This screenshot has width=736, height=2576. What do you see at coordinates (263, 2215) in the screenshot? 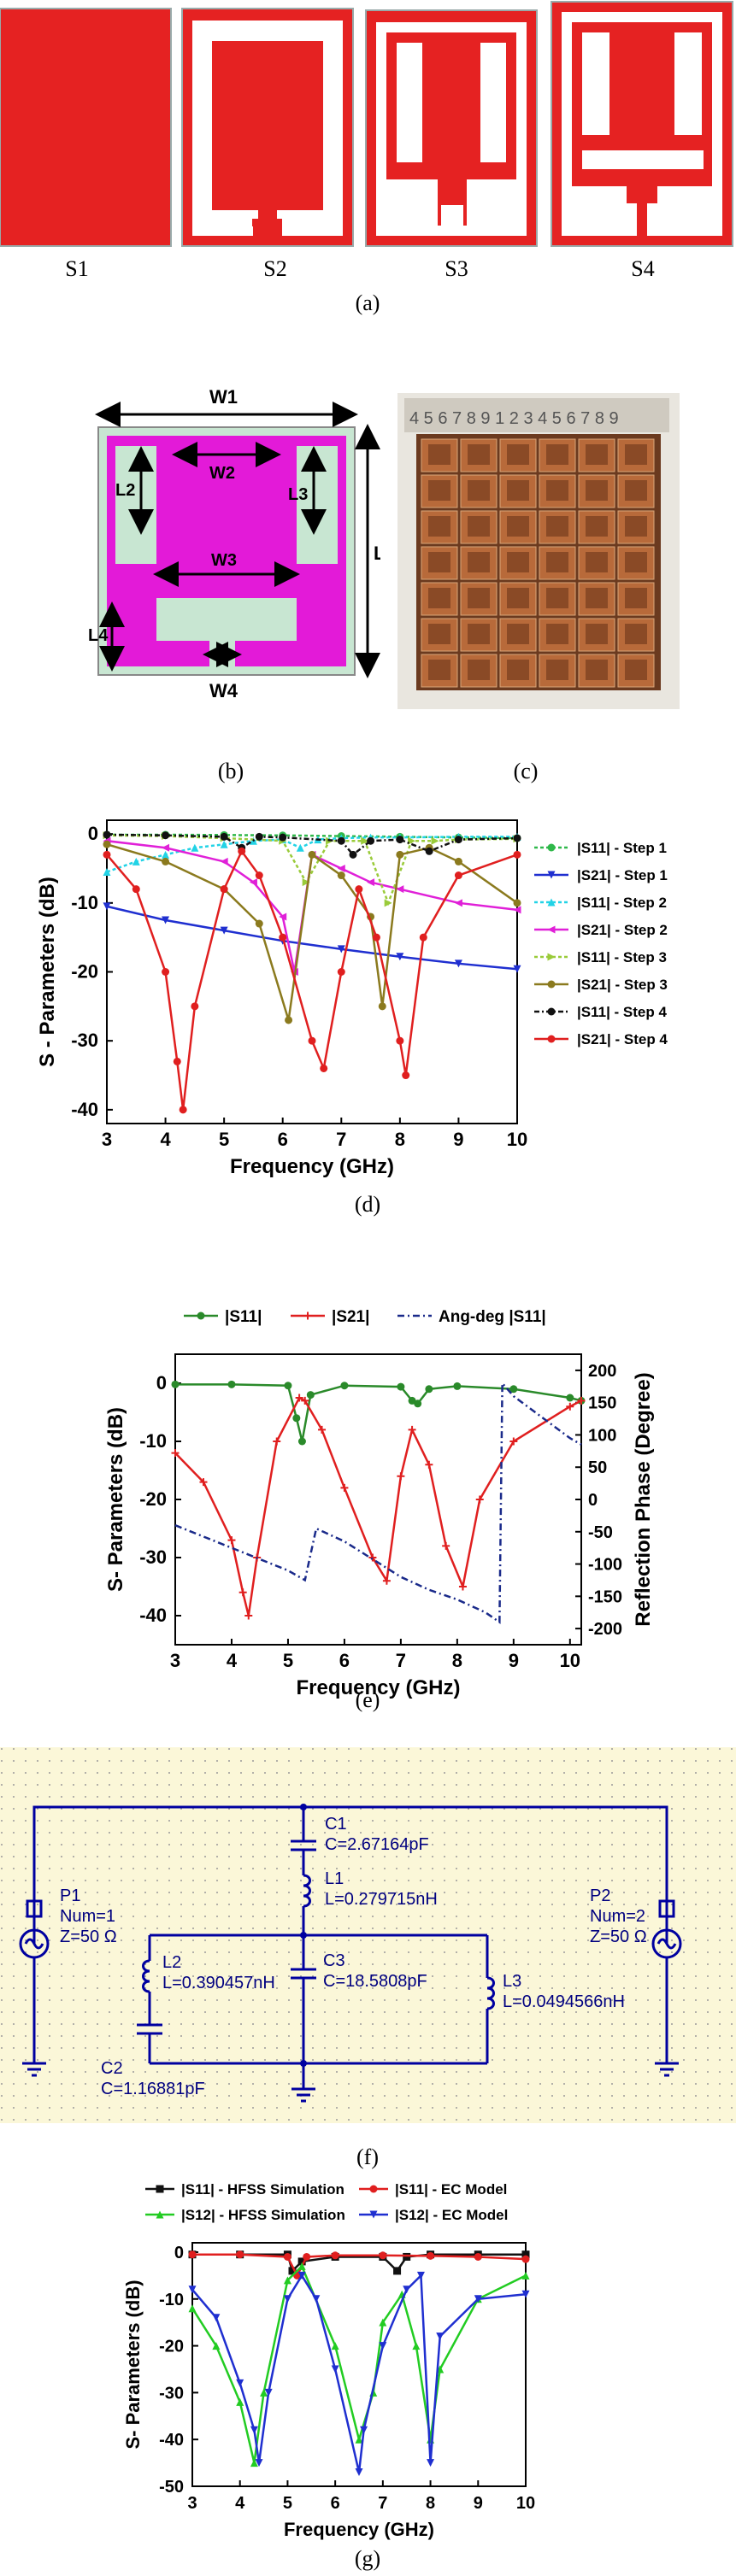
I see `legend-label: |S12| - HFSS Simulation` at bounding box center [263, 2215].